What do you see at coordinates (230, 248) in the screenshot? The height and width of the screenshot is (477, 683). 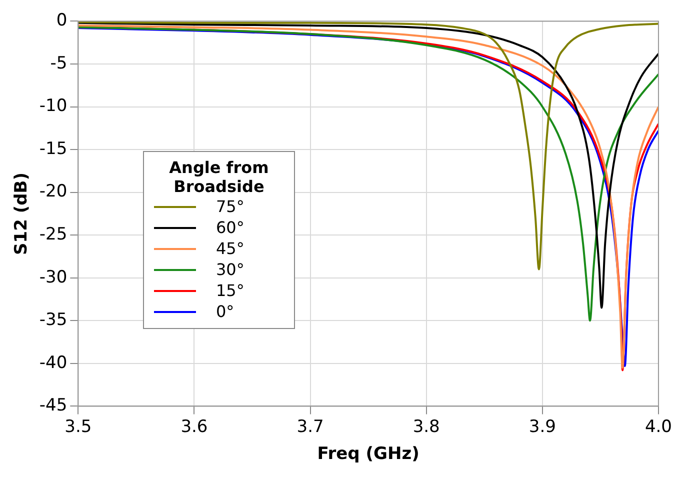 I see `legend-label: 45°` at bounding box center [230, 248].